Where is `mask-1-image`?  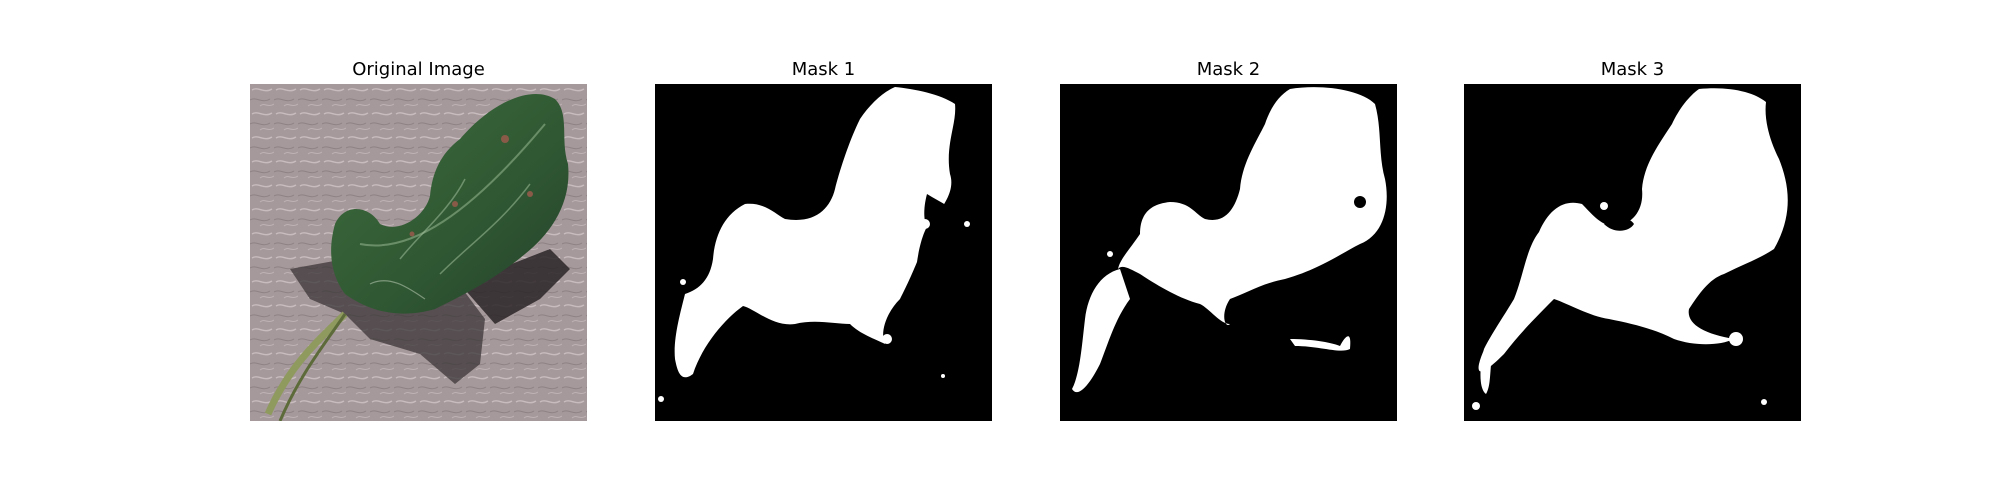
mask-1-image is located at coordinates (823, 252).